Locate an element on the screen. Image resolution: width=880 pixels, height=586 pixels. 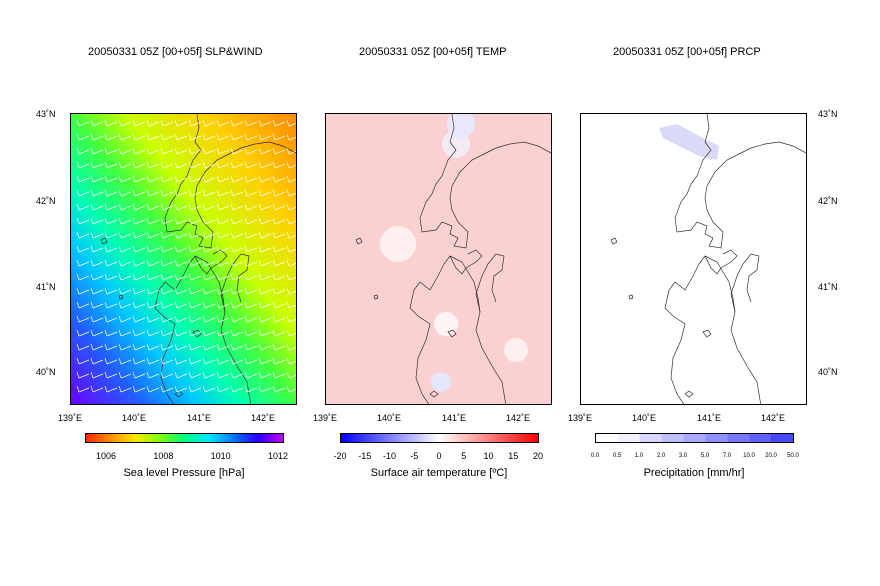
lon-label: 140˚E is located at coordinates (389, 418).